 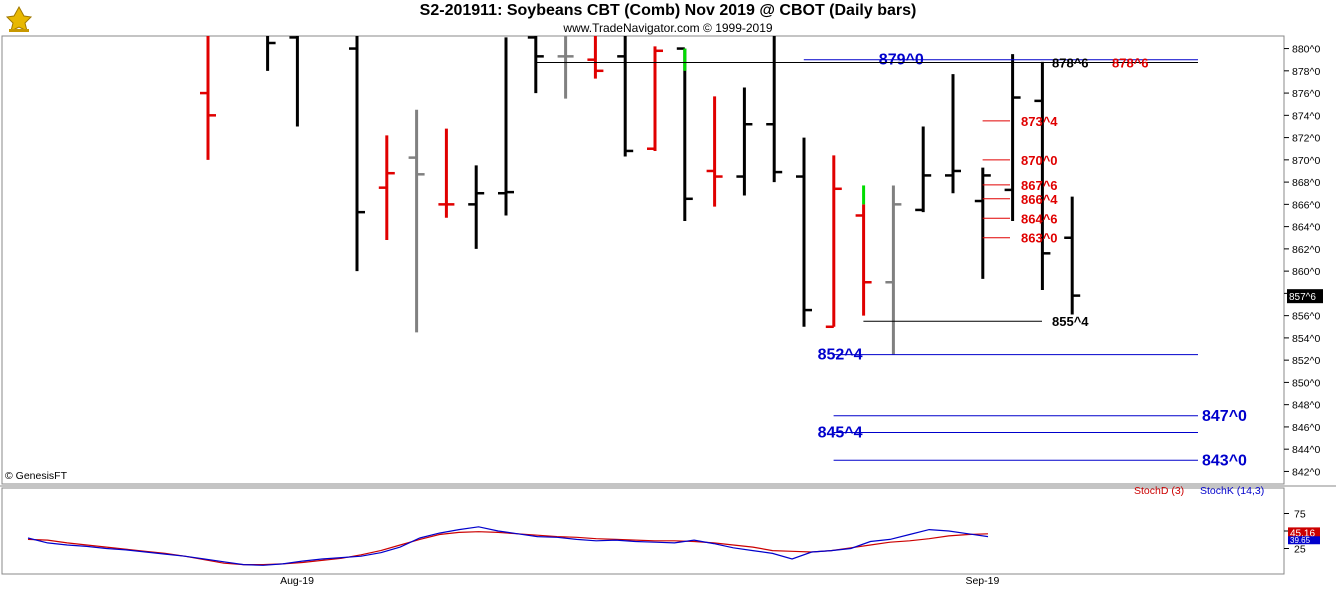 What do you see at coordinates (1306, 339) in the screenshot?
I see `y-tick-label: 854^0` at bounding box center [1306, 339].